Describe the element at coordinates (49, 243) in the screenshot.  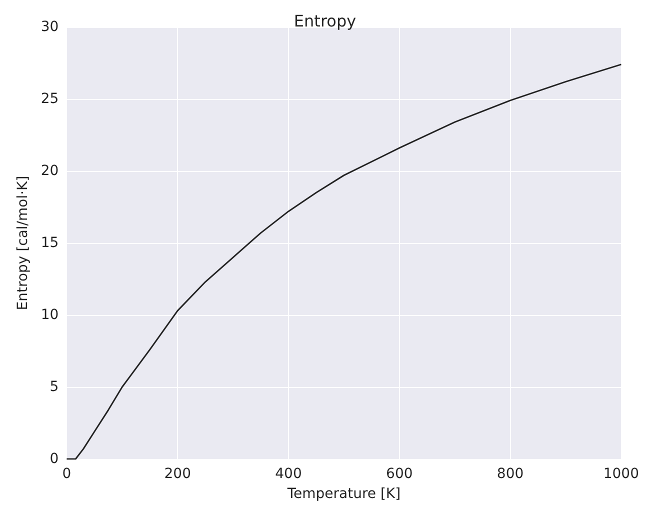
I see `y-tick-label: 15` at that location.